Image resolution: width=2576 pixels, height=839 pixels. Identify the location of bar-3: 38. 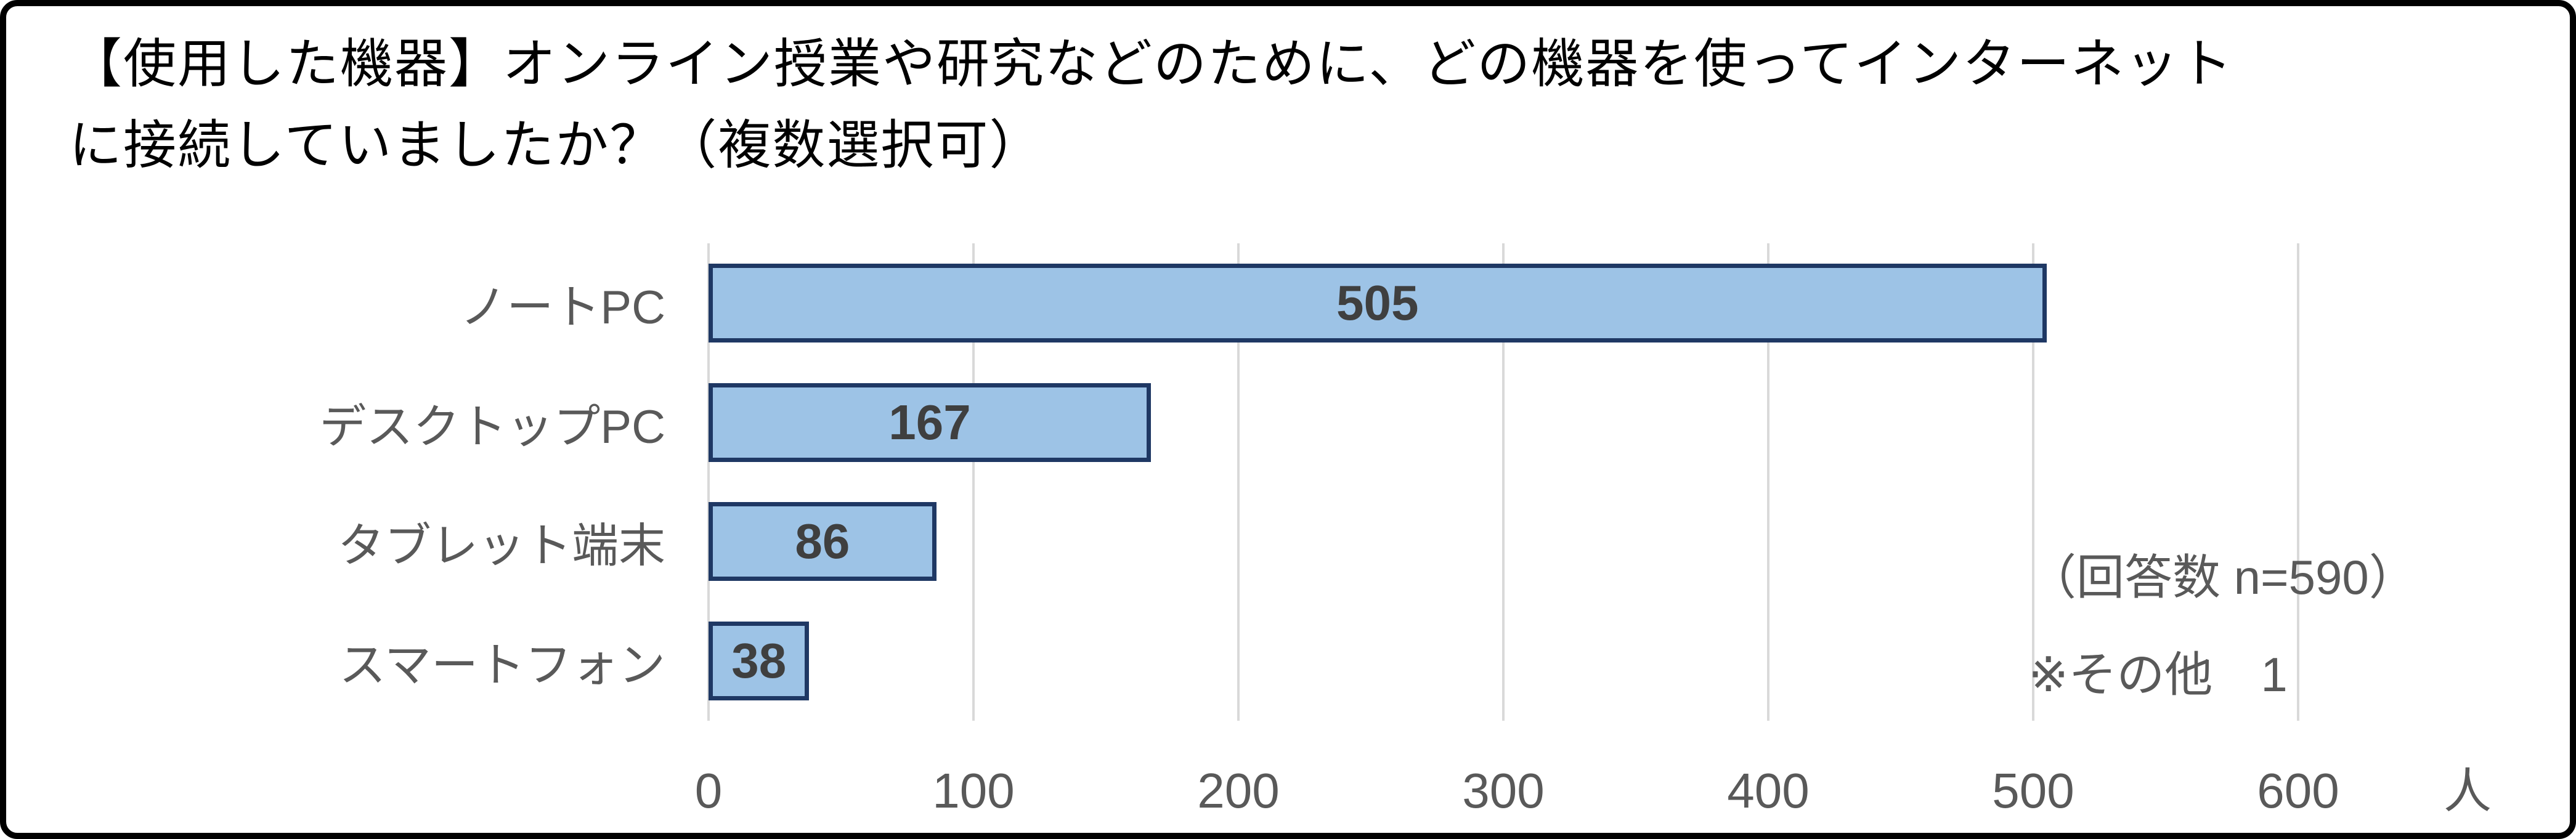
(759, 661).